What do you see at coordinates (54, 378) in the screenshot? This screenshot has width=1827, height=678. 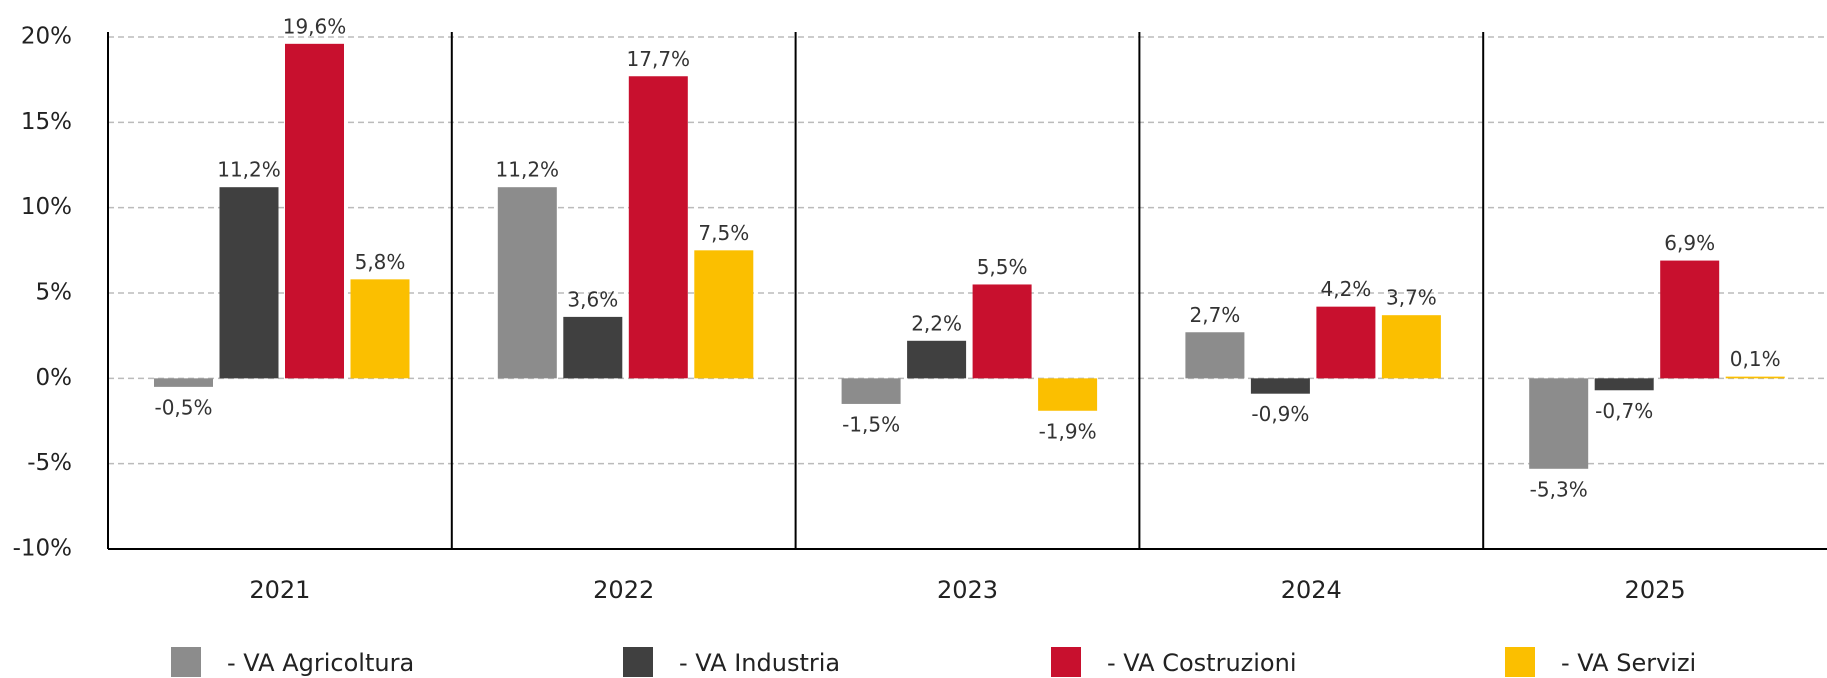 I see `y-tick-label: 0%` at bounding box center [54, 378].